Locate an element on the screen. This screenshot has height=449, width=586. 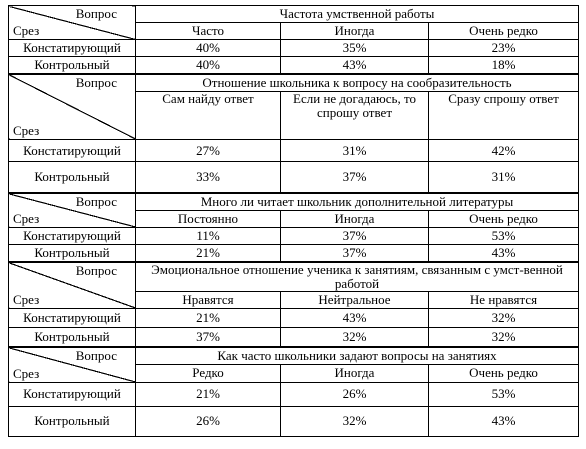
column-header: Часто is located at coordinates (208, 31).